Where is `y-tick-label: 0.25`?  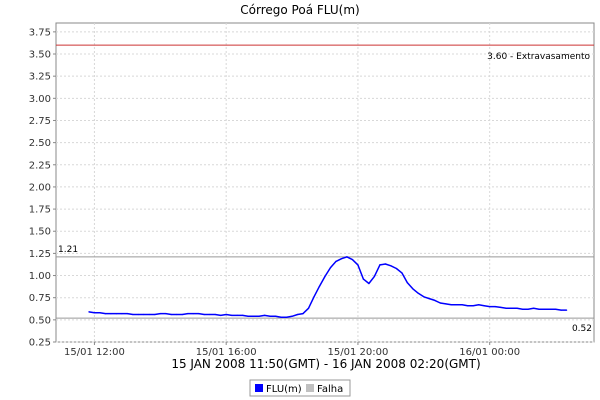
y-tick-label: 0.25 is located at coordinates (40, 343).